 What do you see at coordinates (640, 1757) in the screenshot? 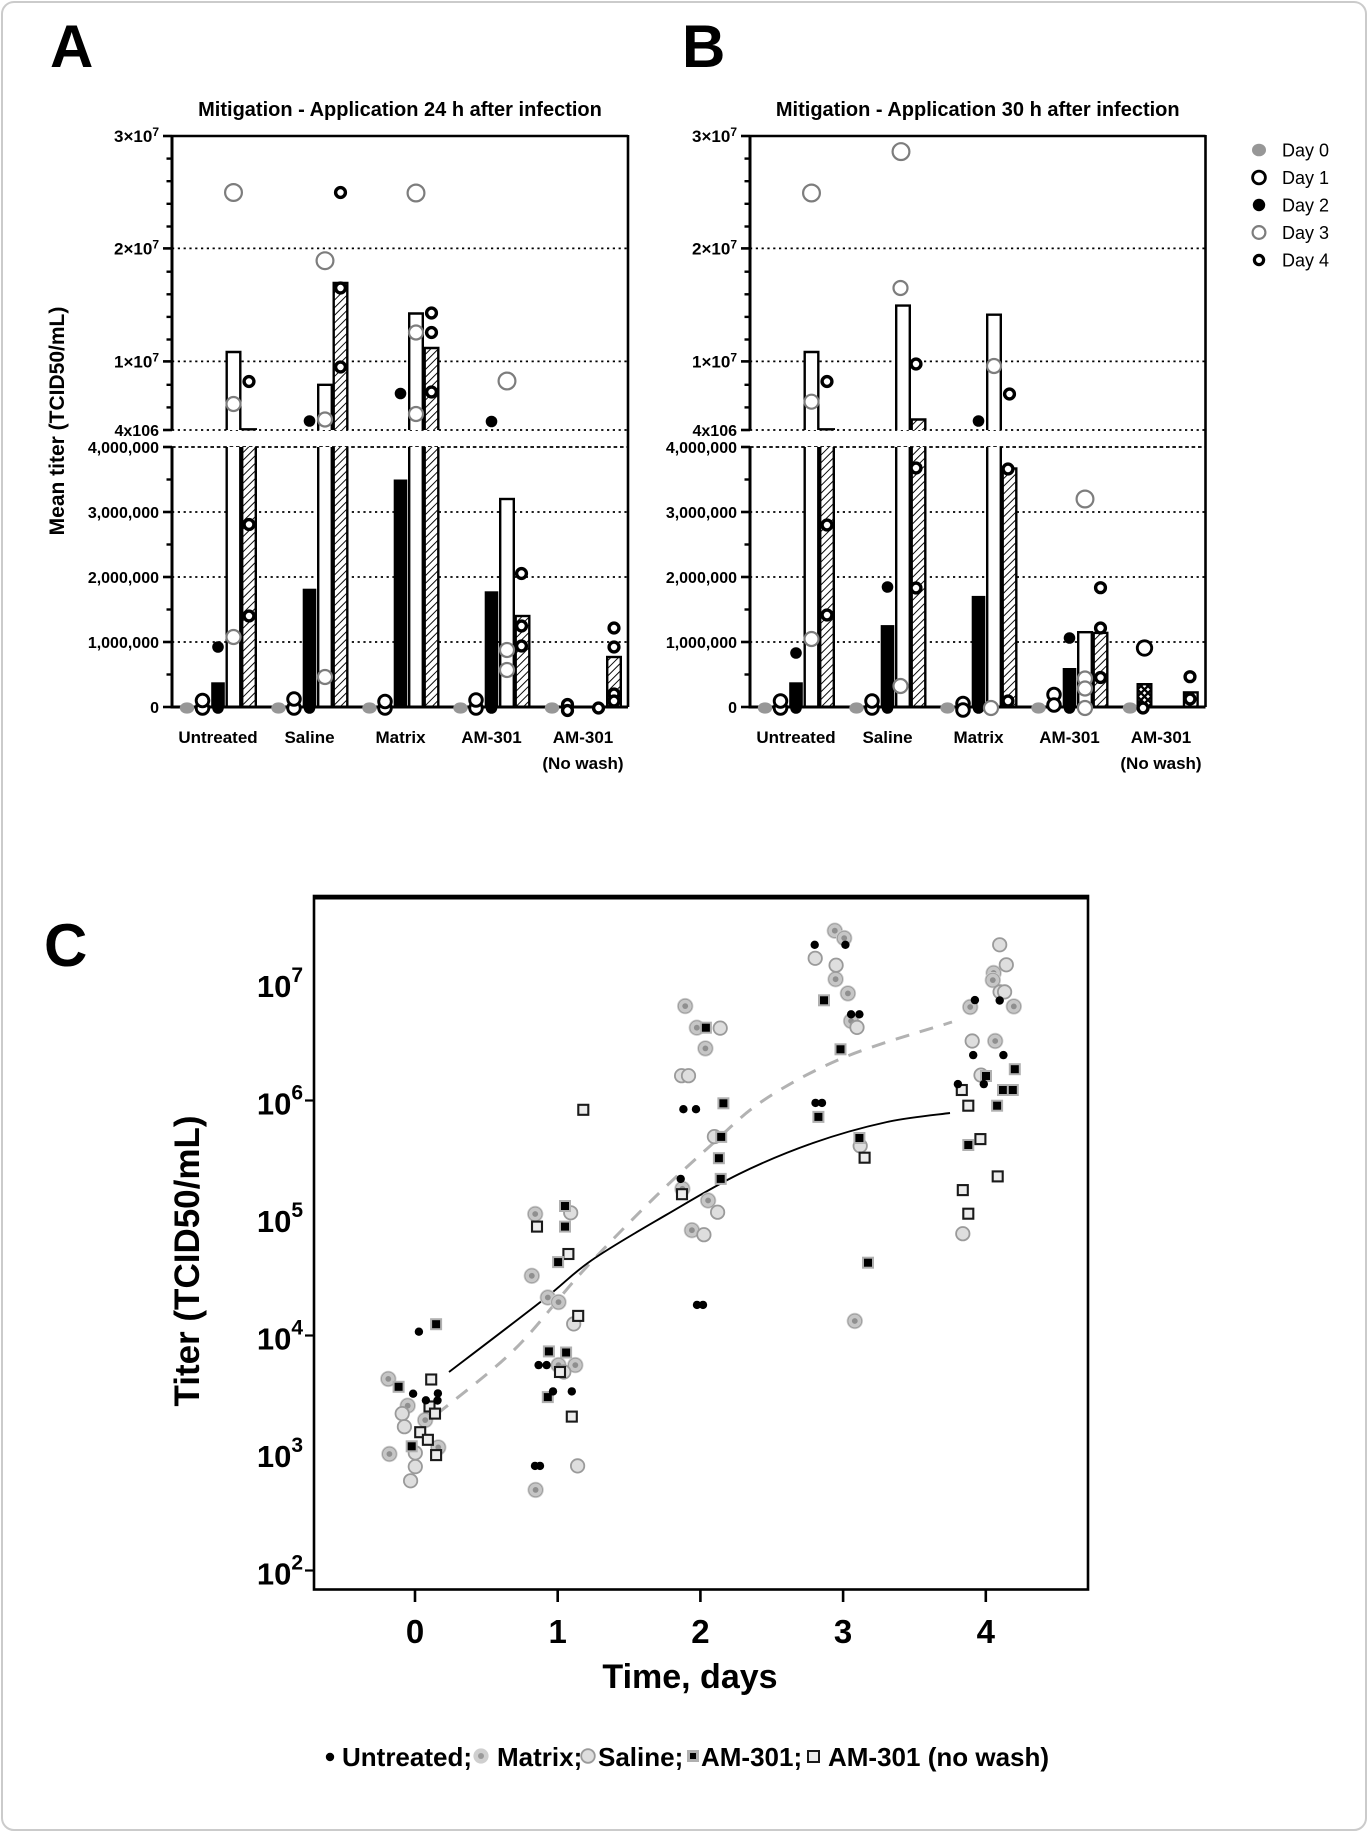
I see `svg-text: Saline;` at bounding box center [640, 1757].